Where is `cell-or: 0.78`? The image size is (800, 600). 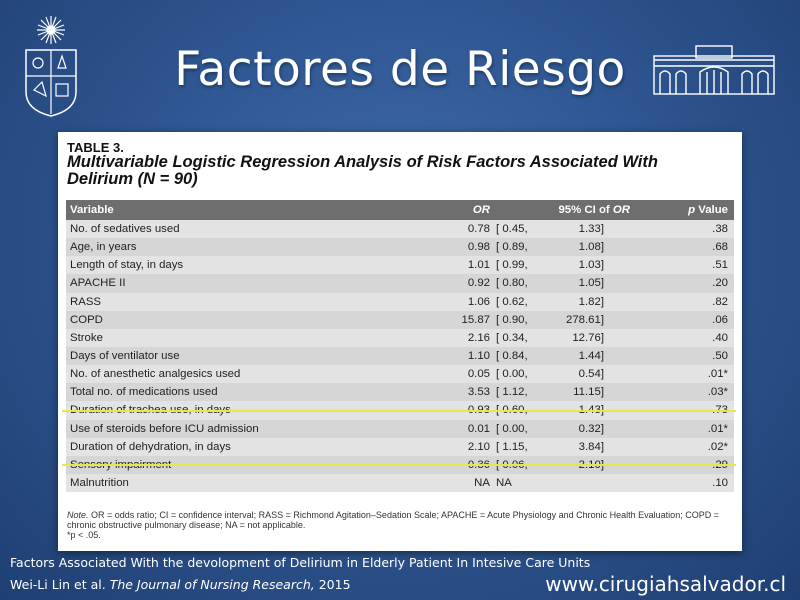 cell-or: 0.78 is located at coordinates (478, 229).